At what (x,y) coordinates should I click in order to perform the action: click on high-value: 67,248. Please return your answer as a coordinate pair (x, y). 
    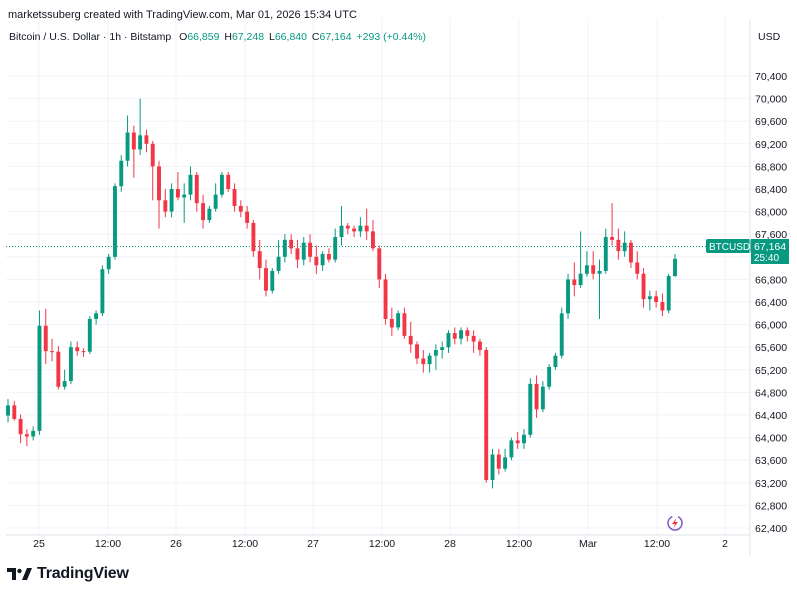
    Looking at the image, I should click on (248, 37).